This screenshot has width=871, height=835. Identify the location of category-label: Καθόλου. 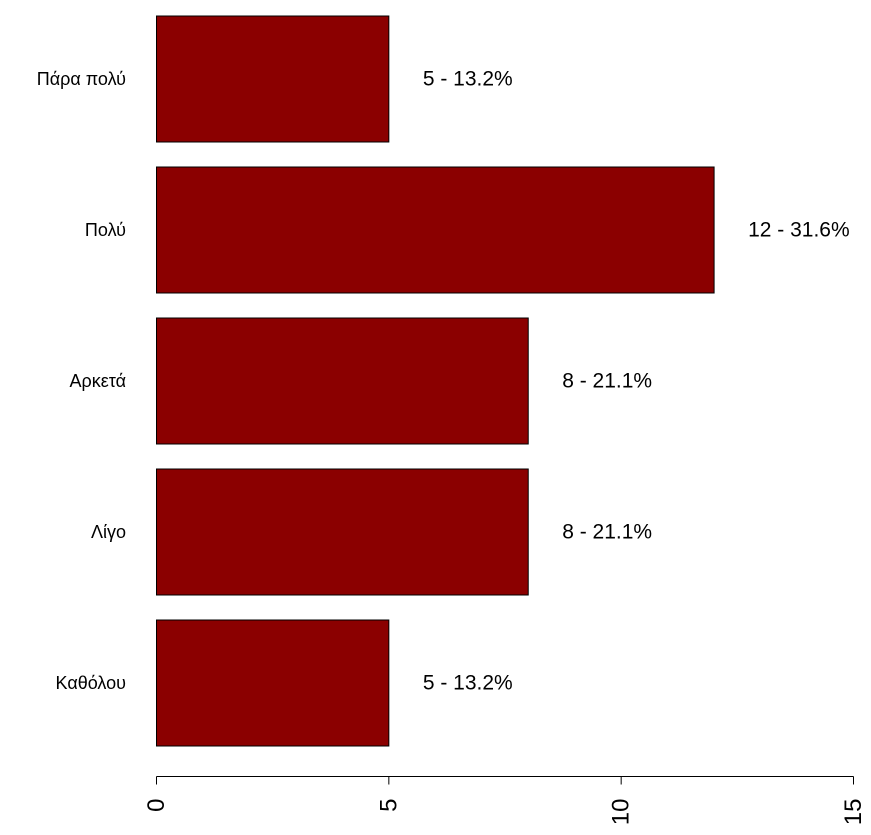
(91, 683).